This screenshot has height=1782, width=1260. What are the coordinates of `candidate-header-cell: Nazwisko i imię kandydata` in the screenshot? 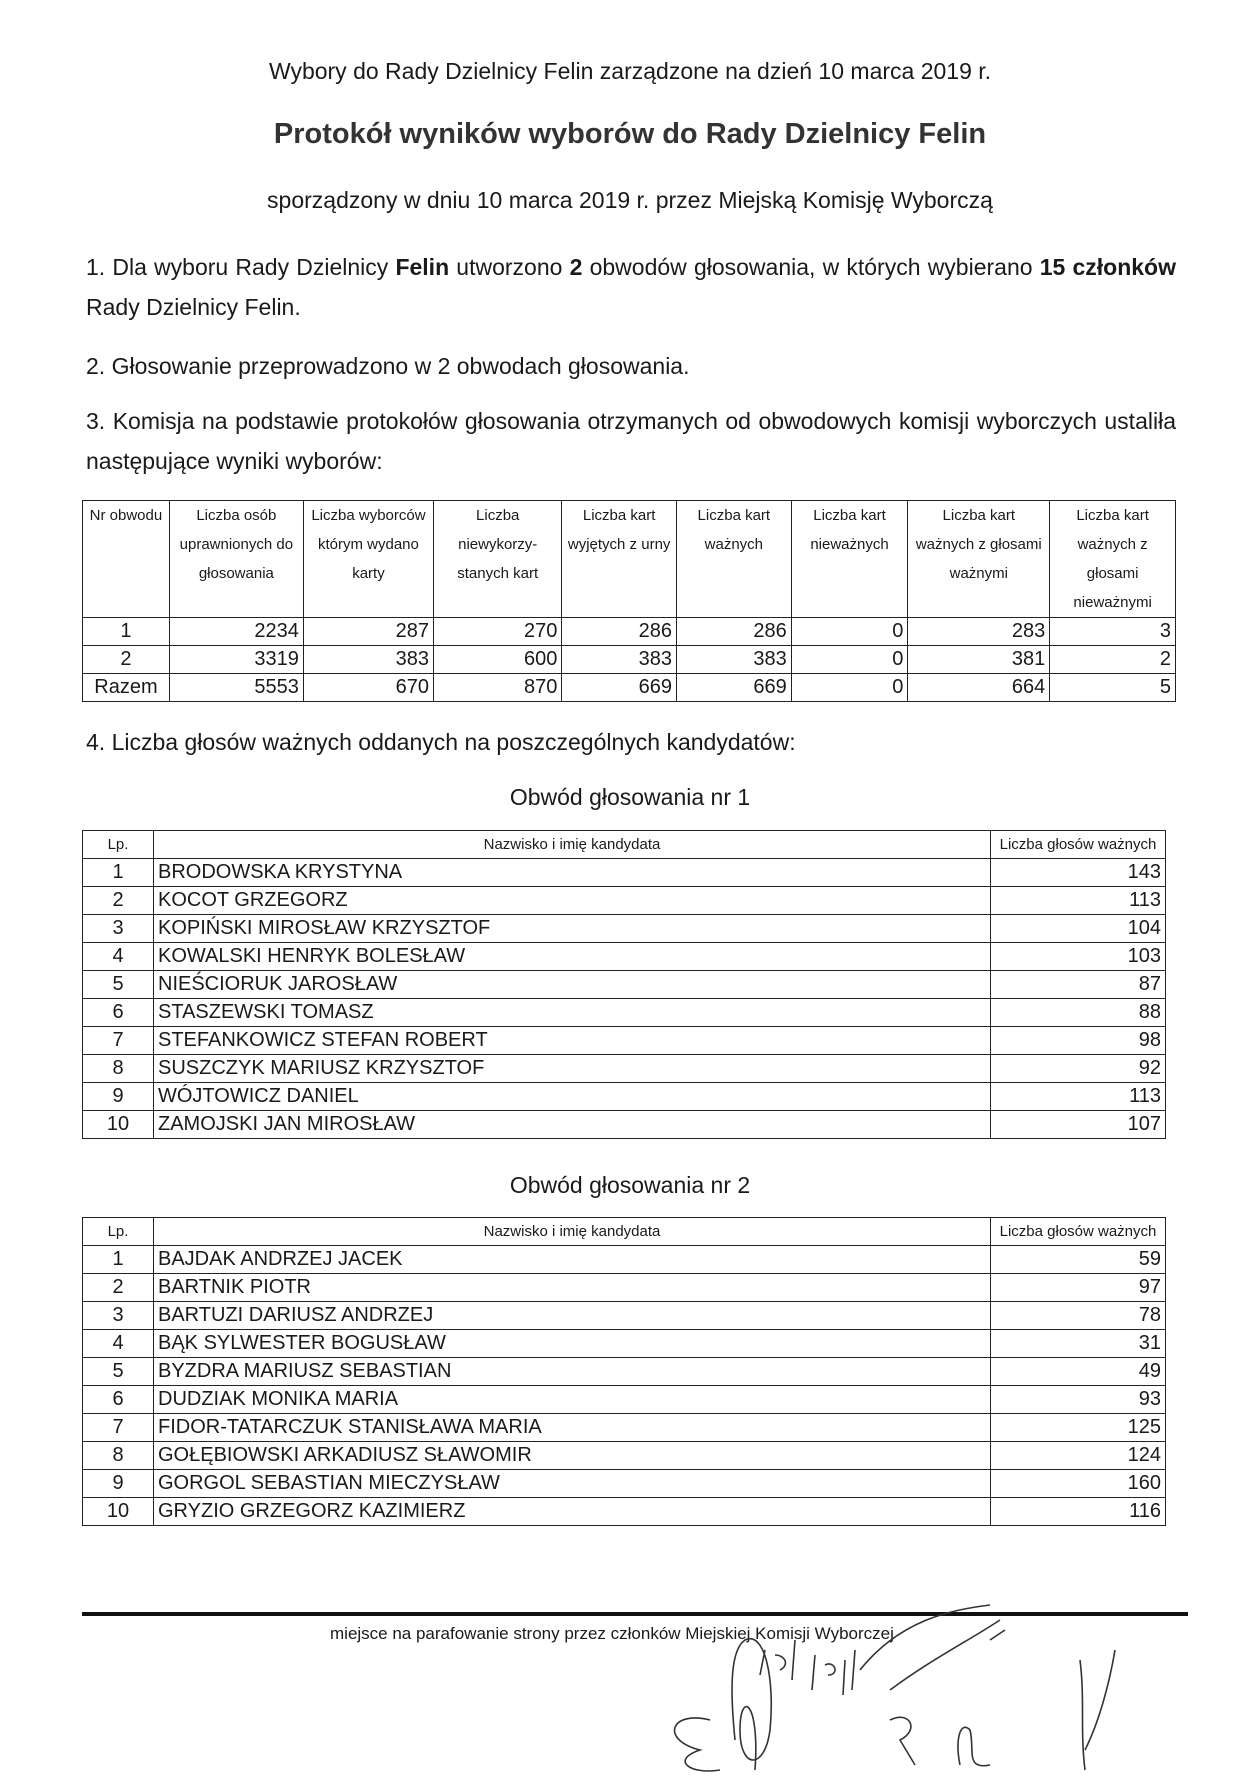 It's located at (572, 844).